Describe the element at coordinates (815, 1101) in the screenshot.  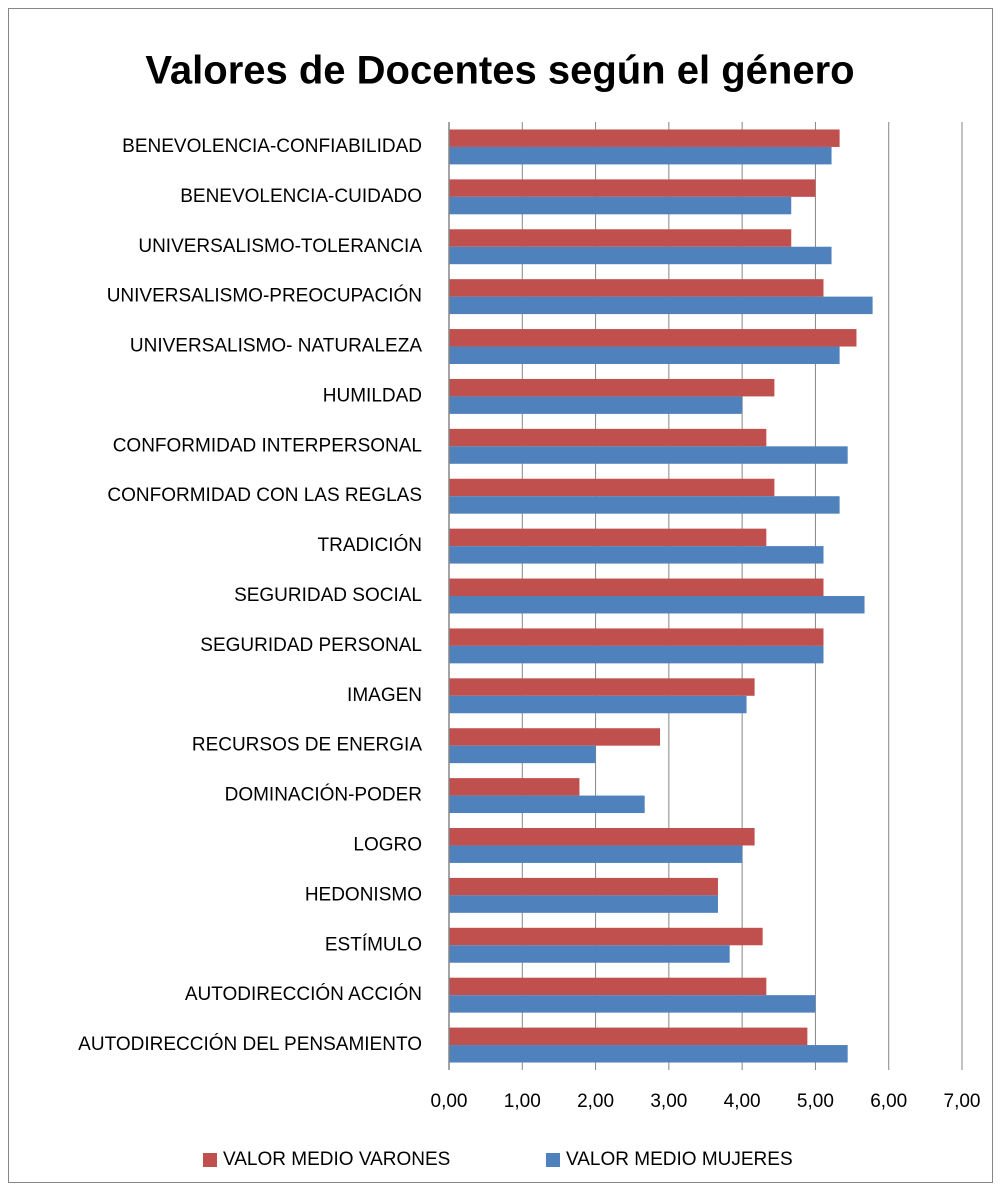
I see `x-tick-label: 5,00` at that location.